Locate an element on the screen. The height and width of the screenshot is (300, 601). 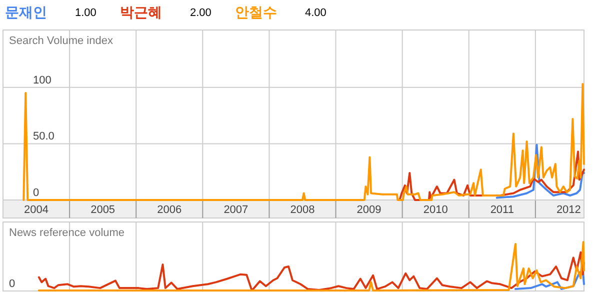
x-tick-label: 2009 is located at coordinates (369, 210).